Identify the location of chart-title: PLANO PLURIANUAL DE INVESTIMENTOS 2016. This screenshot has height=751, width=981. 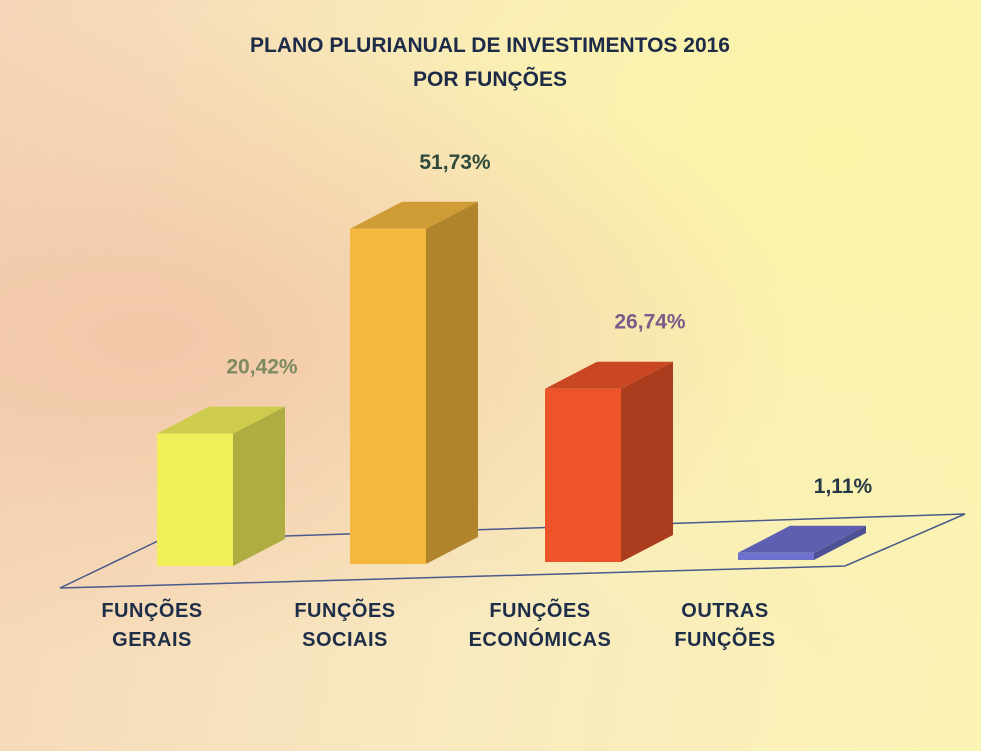
(490, 45).